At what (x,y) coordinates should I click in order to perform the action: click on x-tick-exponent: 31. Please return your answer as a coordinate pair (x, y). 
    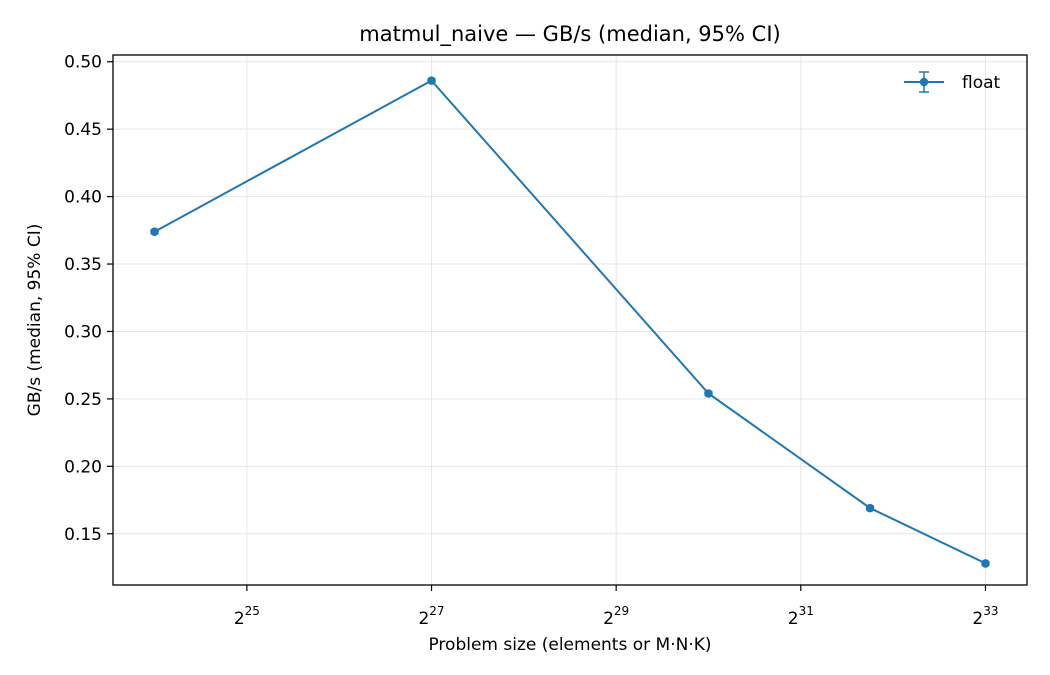
    Looking at the image, I should click on (806, 611).